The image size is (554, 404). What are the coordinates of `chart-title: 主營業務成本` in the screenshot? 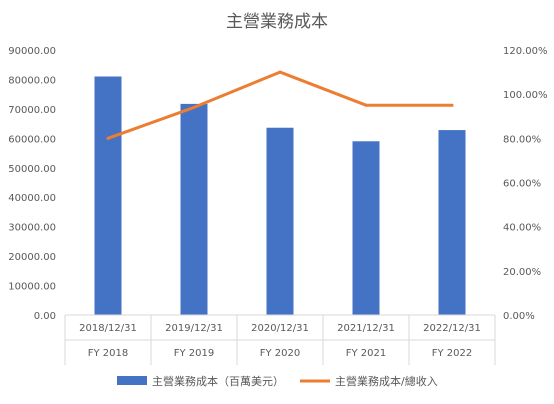 It's located at (277, 22).